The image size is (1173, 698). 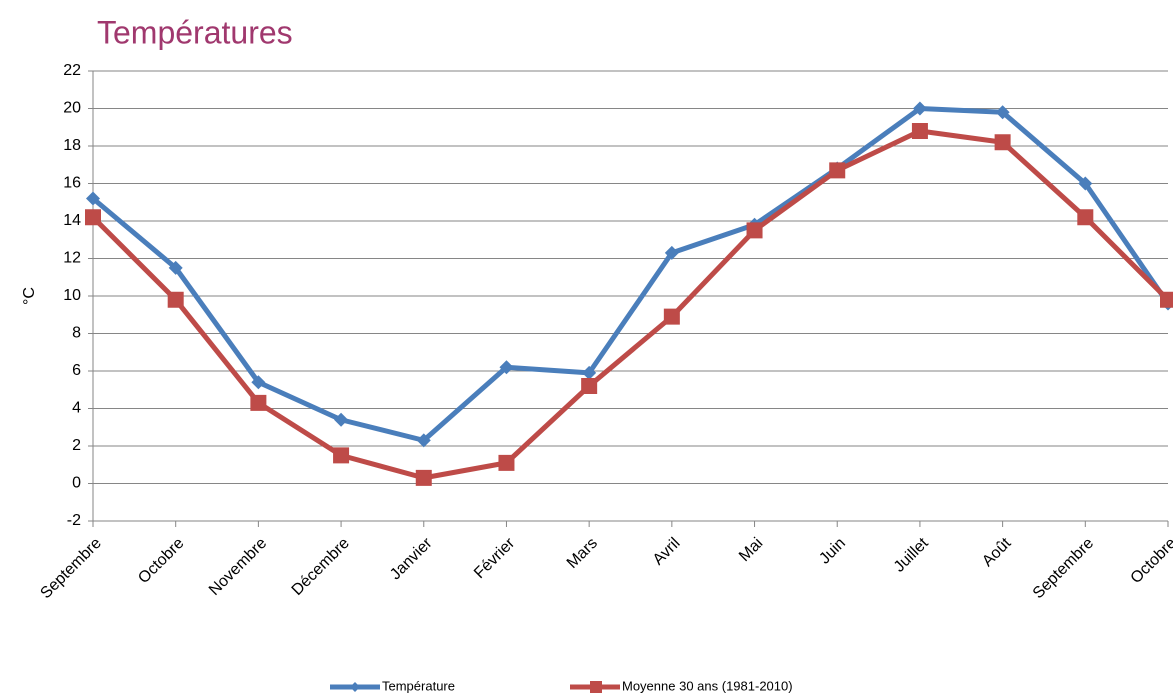 I want to click on x-tick-label: Février, so click(x=495, y=558).